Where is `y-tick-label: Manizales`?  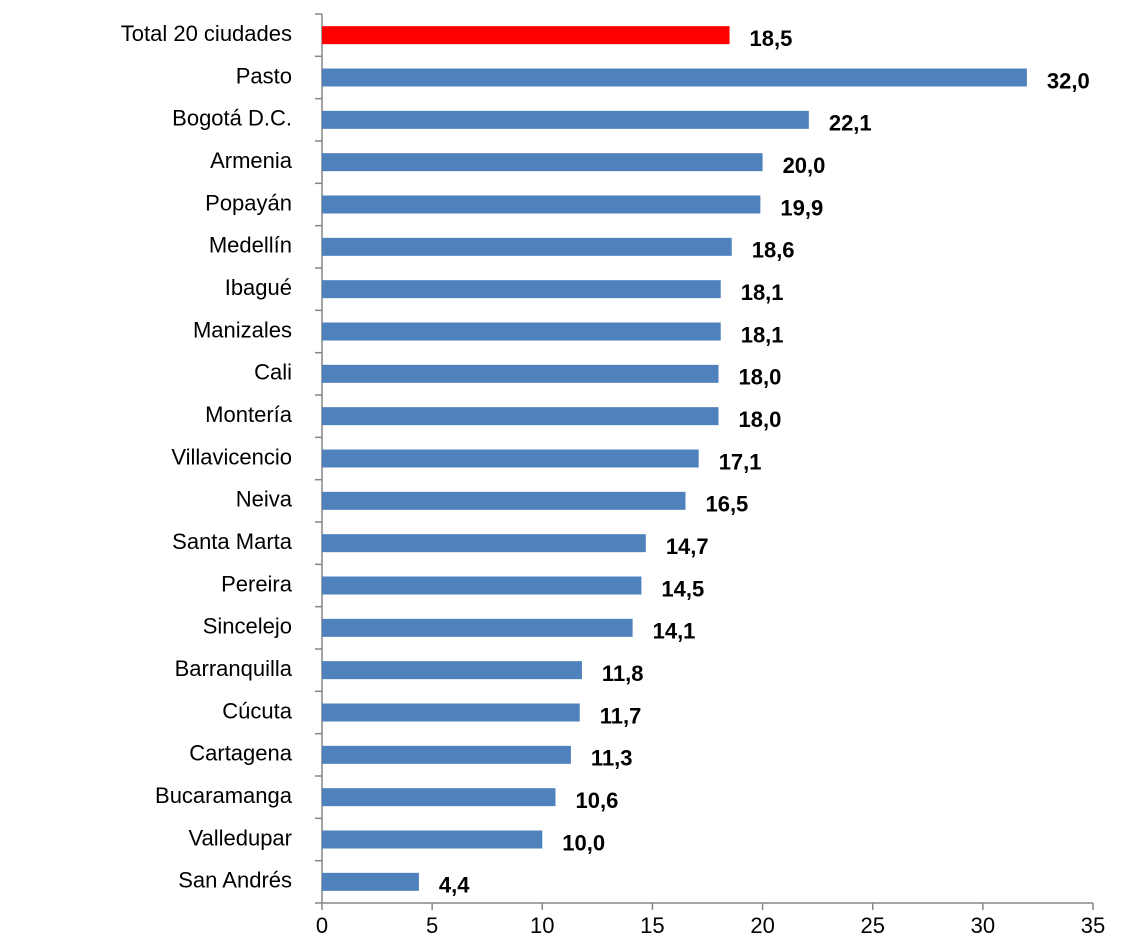 y-tick-label: Manizales is located at coordinates (242, 329).